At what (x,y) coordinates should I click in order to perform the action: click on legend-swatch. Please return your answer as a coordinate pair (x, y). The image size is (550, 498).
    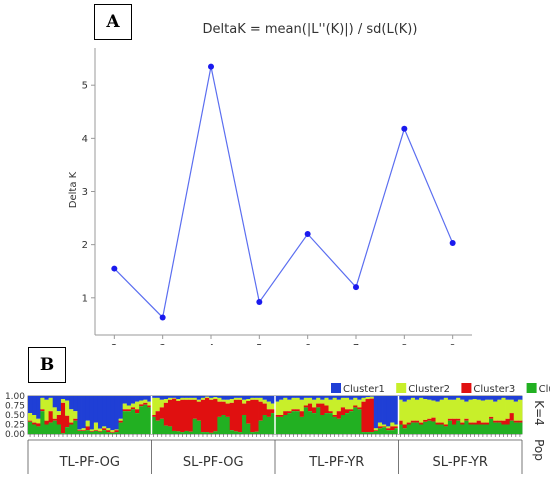
    Looking at the image, I should click on (466, 388).